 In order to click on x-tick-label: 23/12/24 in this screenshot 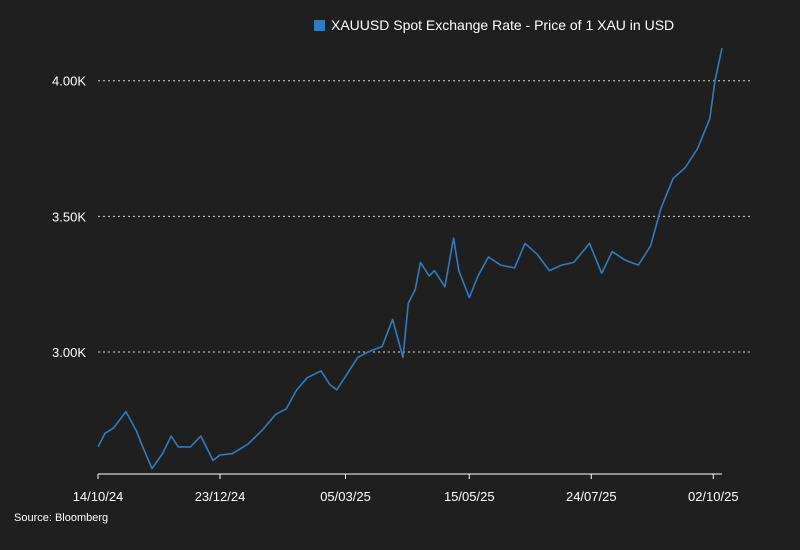, I will do `click(220, 496)`.